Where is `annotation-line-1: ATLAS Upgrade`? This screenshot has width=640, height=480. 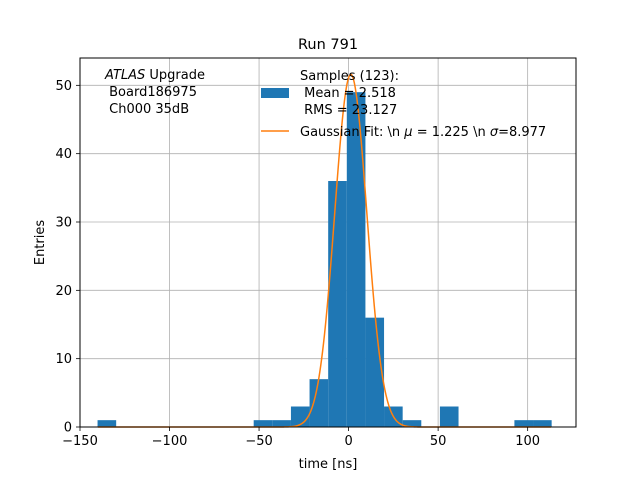
annotation-line-1: ATLAS Upgrade is located at coordinates (154, 75).